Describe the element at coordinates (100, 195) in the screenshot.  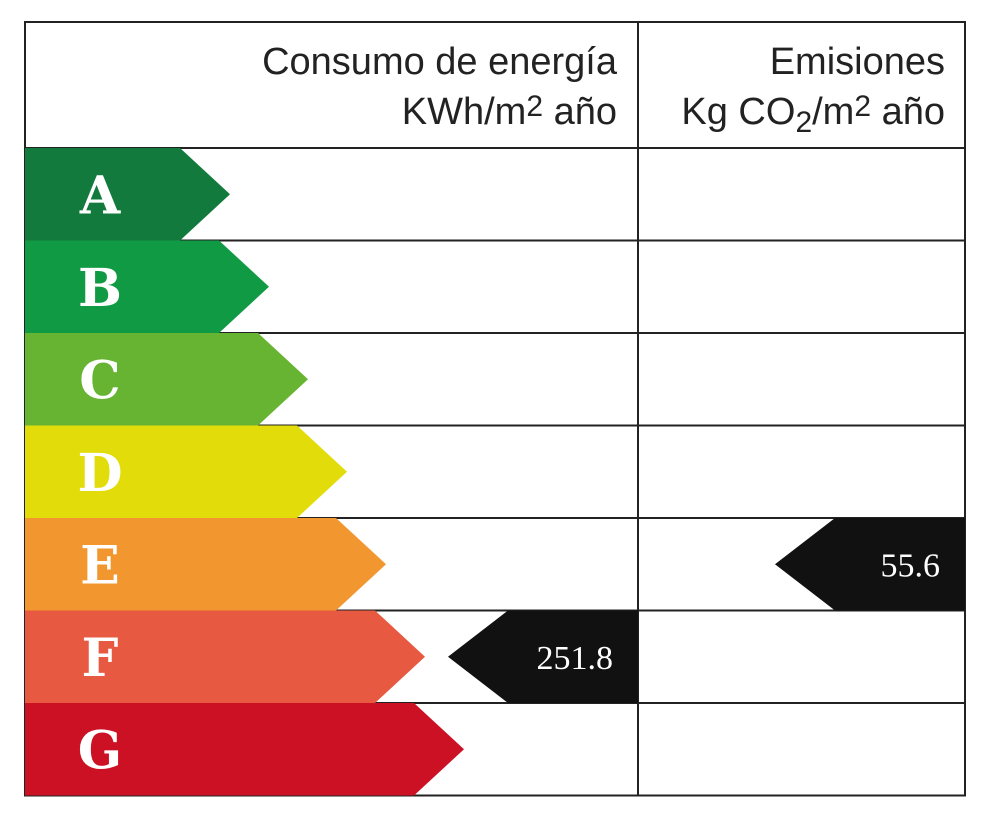
I see `grade-letter-a: A` at that location.